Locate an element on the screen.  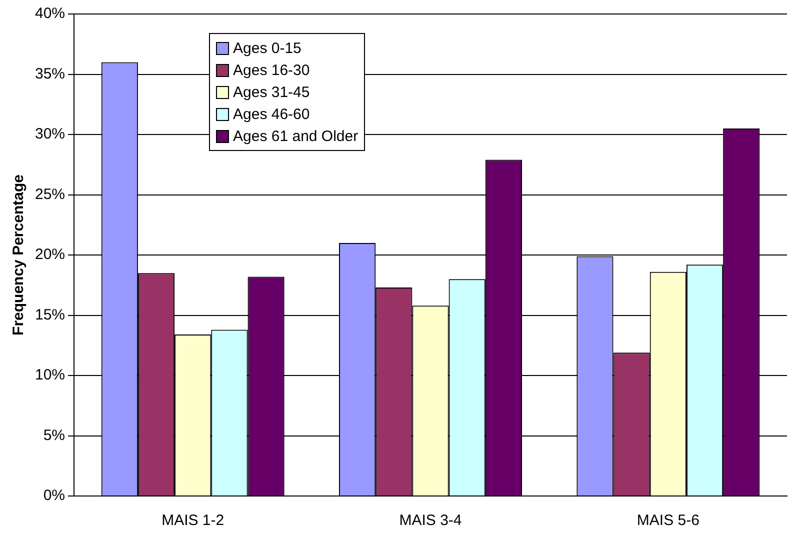
y-tick-label: 35% is located at coordinates (50, 73).